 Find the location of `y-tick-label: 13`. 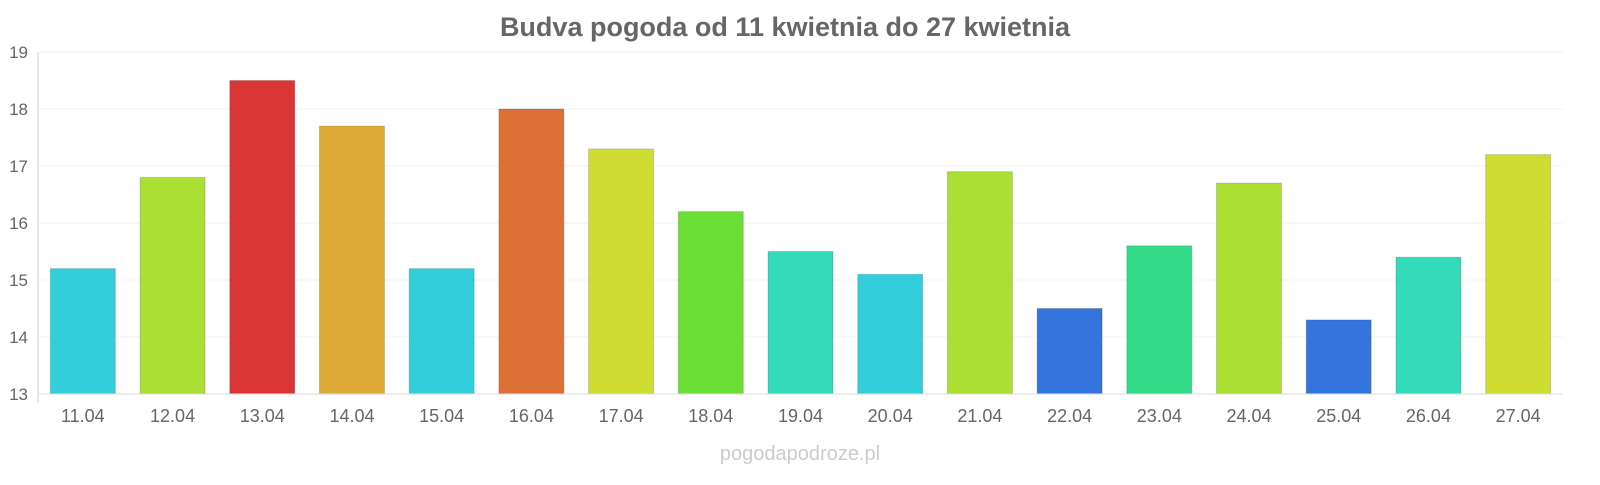

y-tick-label: 13 is located at coordinates (18, 394).